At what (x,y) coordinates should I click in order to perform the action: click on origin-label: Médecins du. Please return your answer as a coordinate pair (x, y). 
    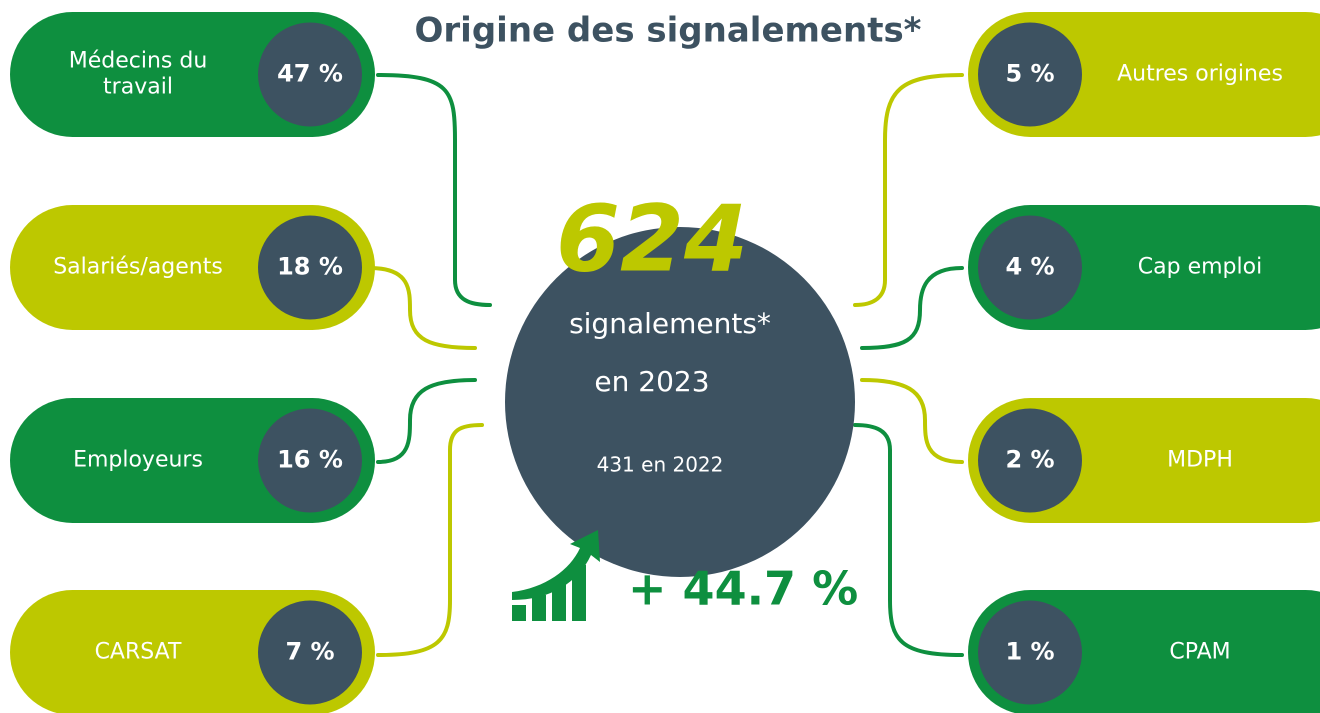
    Looking at the image, I should click on (138, 61).